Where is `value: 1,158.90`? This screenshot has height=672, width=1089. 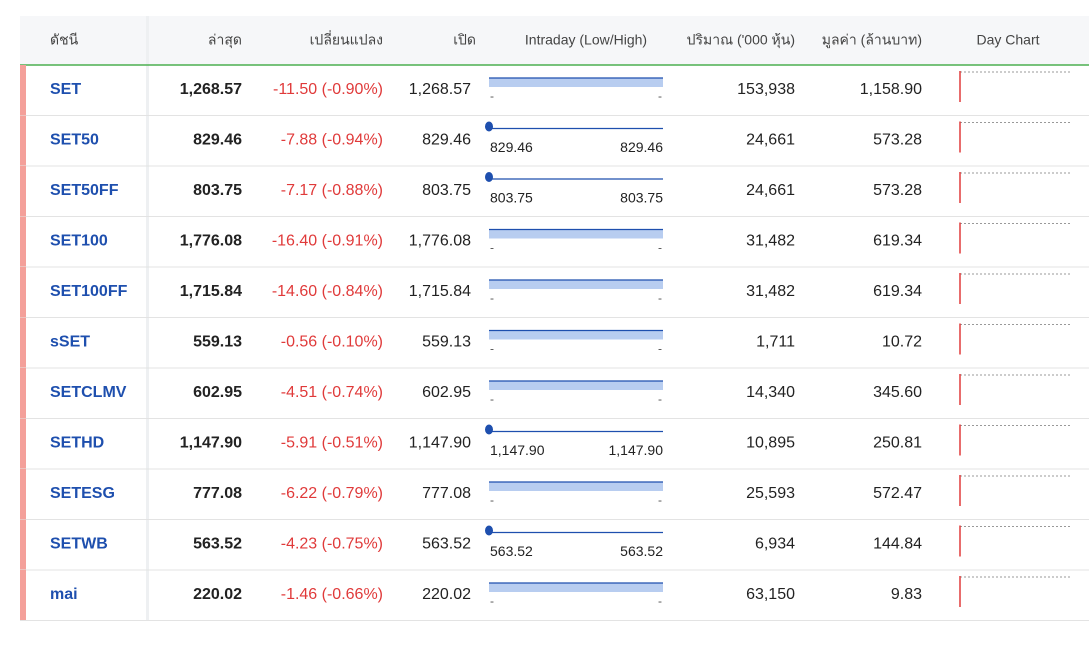
value: 1,158.90 is located at coordinates (891, 89).